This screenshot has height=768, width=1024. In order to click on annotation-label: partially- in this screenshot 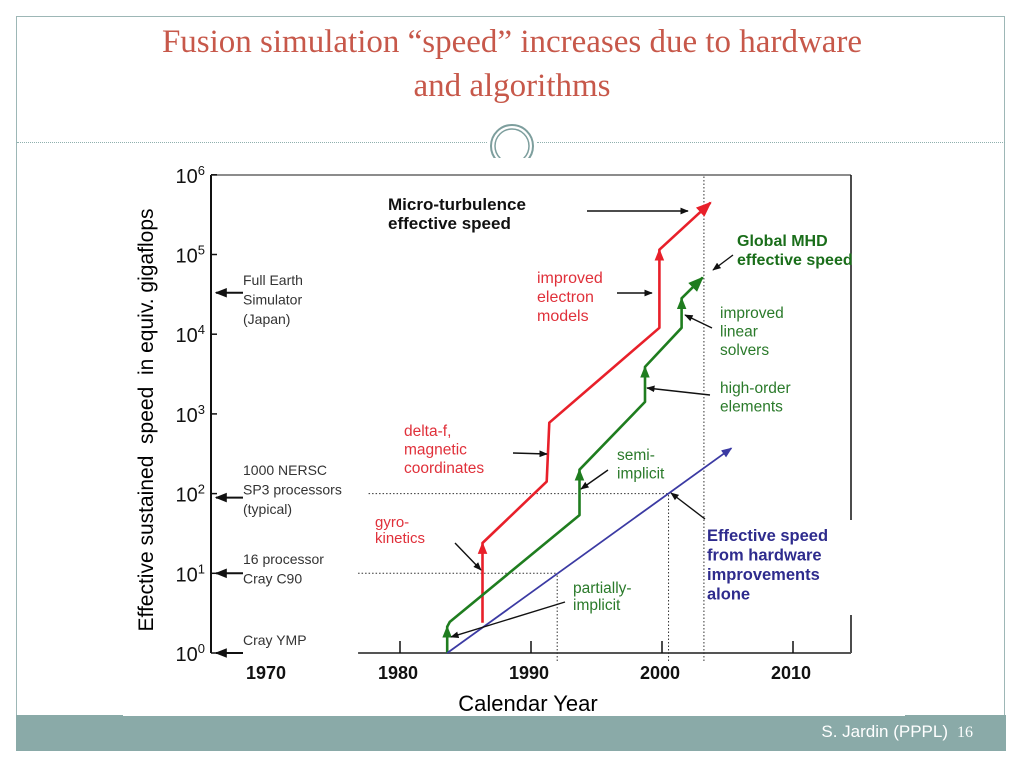, I will do `click(602, 588)`.